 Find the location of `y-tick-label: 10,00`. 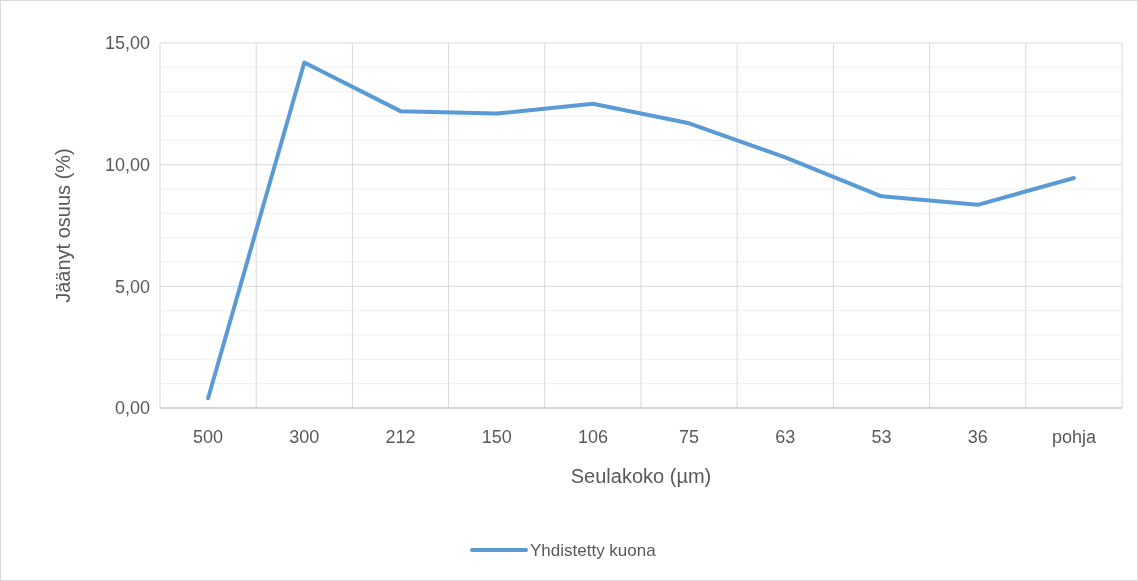

y-tick-label: 10,00 is located at coordinates (127, 164).